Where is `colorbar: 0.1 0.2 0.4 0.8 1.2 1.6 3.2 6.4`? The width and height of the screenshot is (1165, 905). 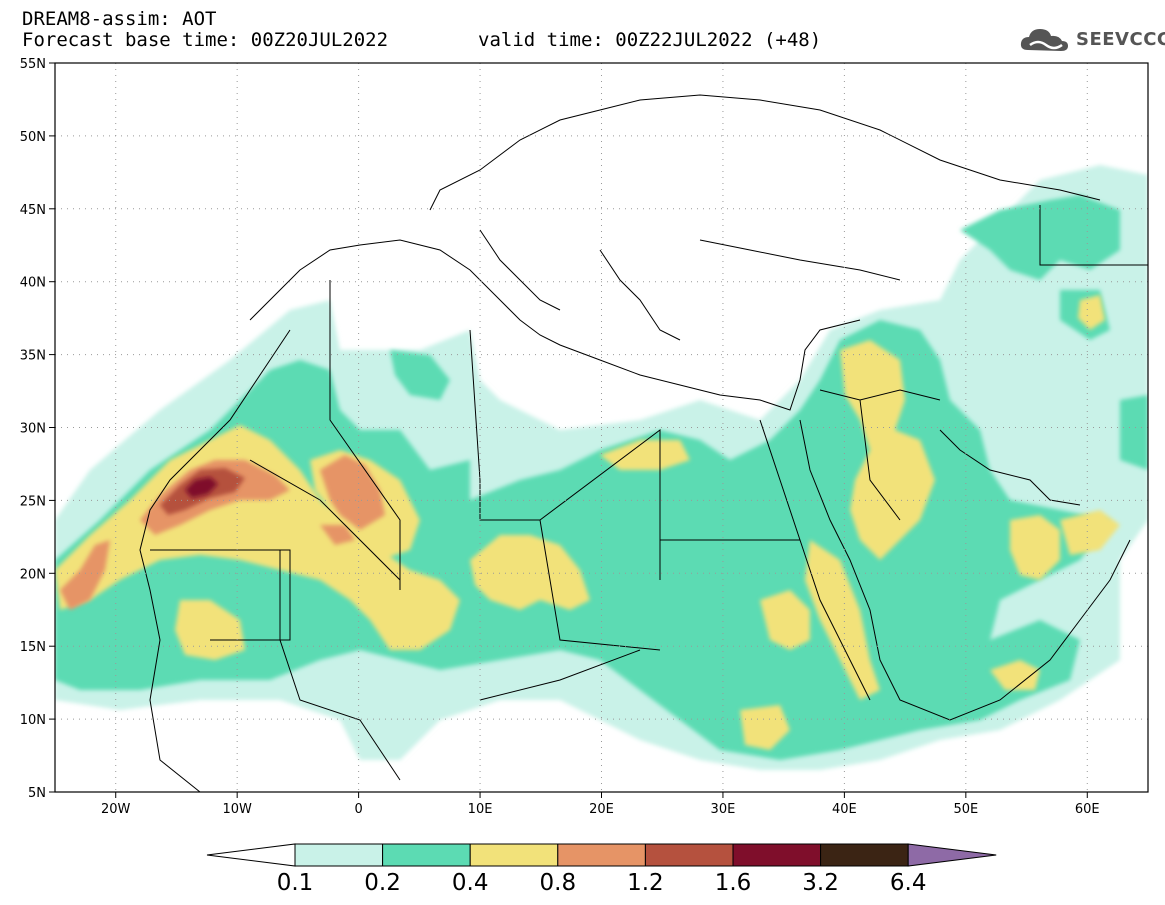 colorbar: 0.1 0.2 0.4 0.8 1.2 1.6 3.2 6.4 is located at coordinates (601, 869).